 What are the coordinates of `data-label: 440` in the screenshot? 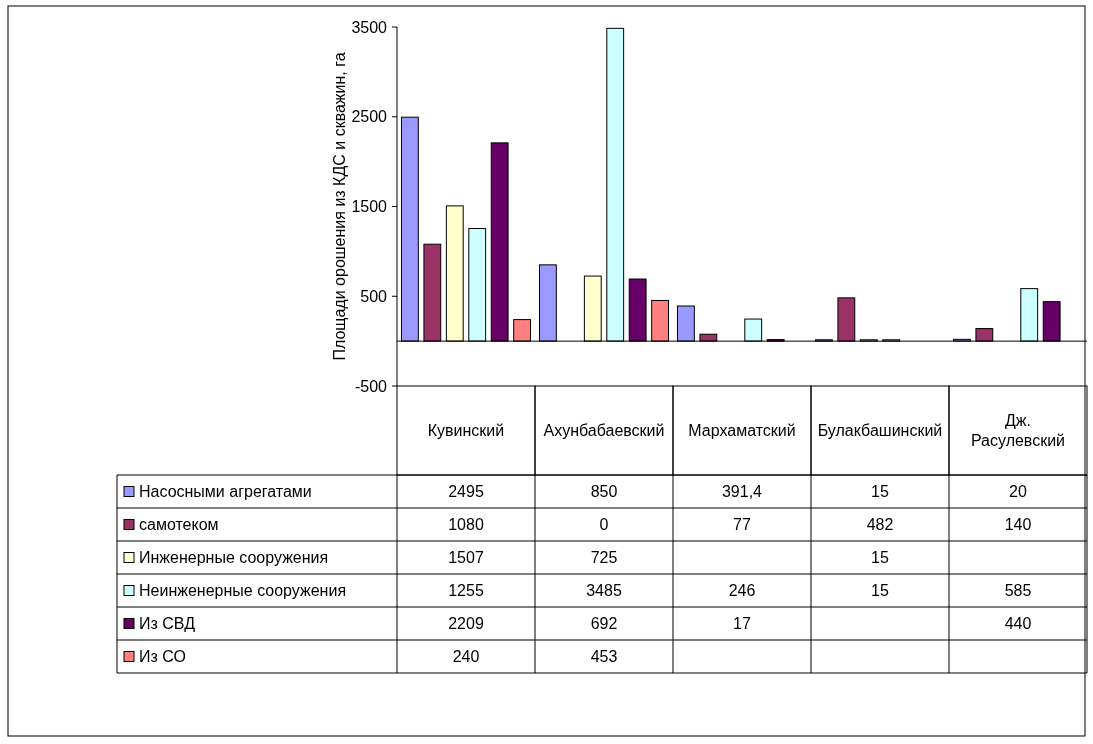 It's located at (1018, 624).